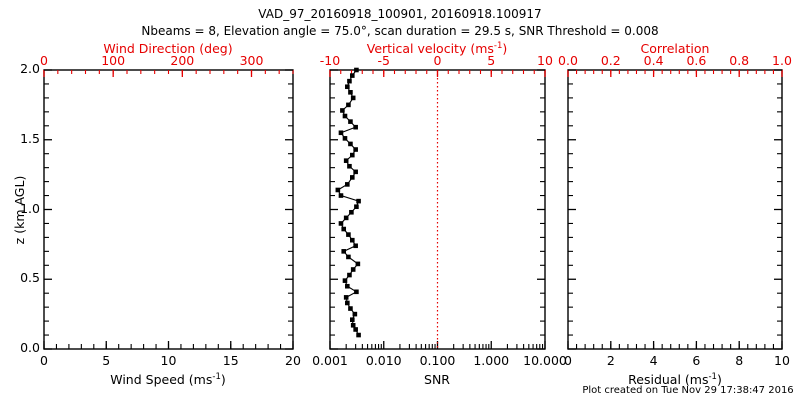  What do you see at coordinates (30, 138) in the screenshot?
I see `y-tick-1.5: 1.5` at bounding box center [30, 138].